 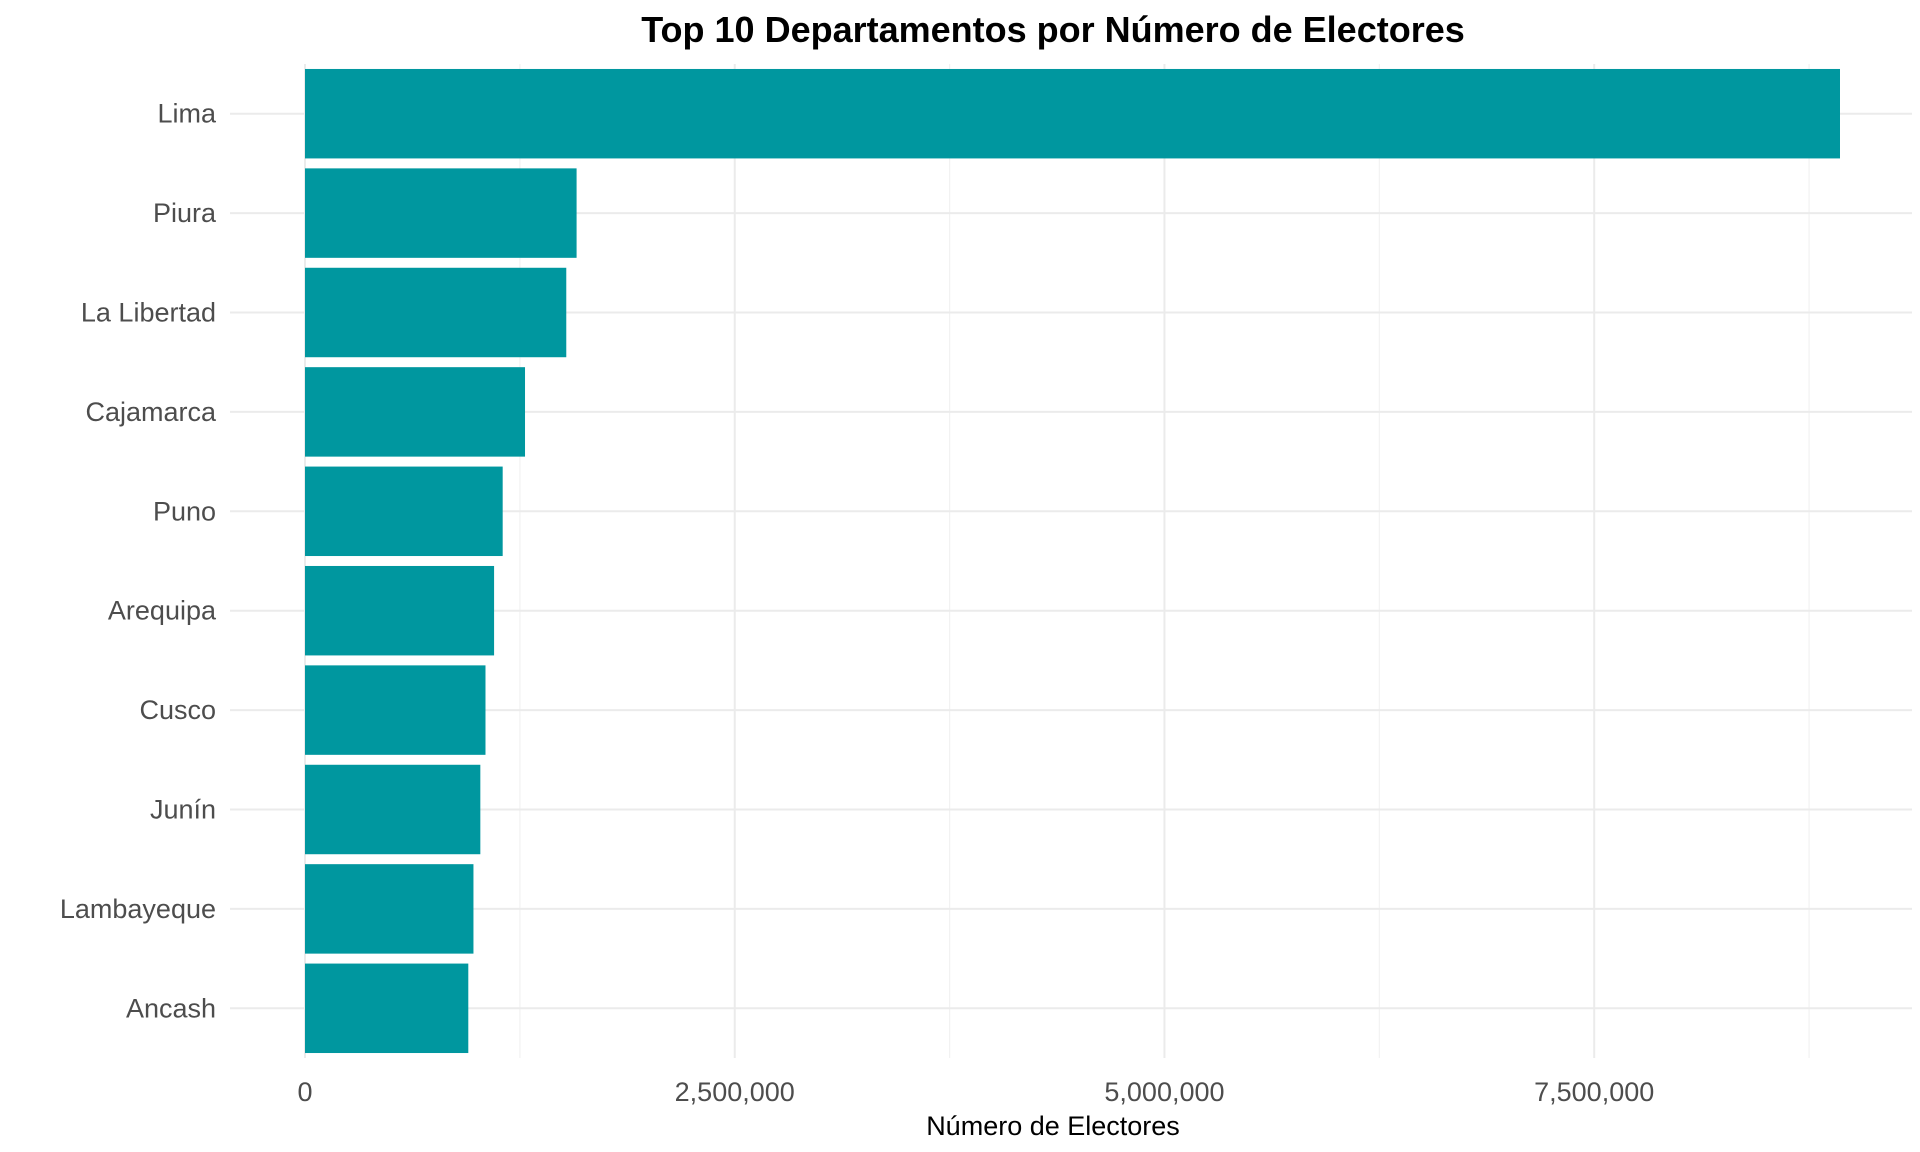 I want to click on y-tick-label: Ancash, so click(x=171, y=1008).